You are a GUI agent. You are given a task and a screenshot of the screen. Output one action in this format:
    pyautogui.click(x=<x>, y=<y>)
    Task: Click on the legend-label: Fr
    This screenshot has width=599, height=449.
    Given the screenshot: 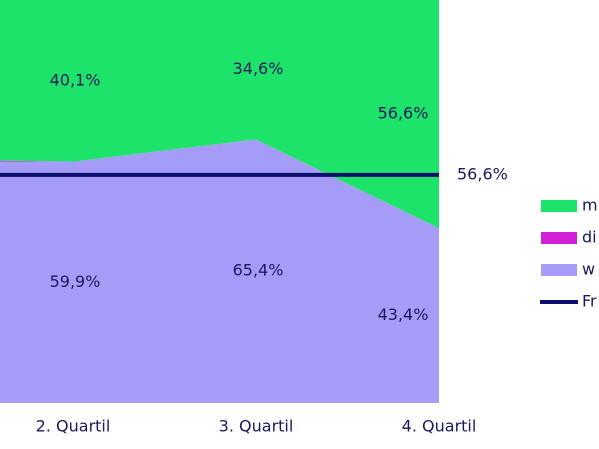 What is the action you would take?
    pyautogui.click(x=589, y=301)
    